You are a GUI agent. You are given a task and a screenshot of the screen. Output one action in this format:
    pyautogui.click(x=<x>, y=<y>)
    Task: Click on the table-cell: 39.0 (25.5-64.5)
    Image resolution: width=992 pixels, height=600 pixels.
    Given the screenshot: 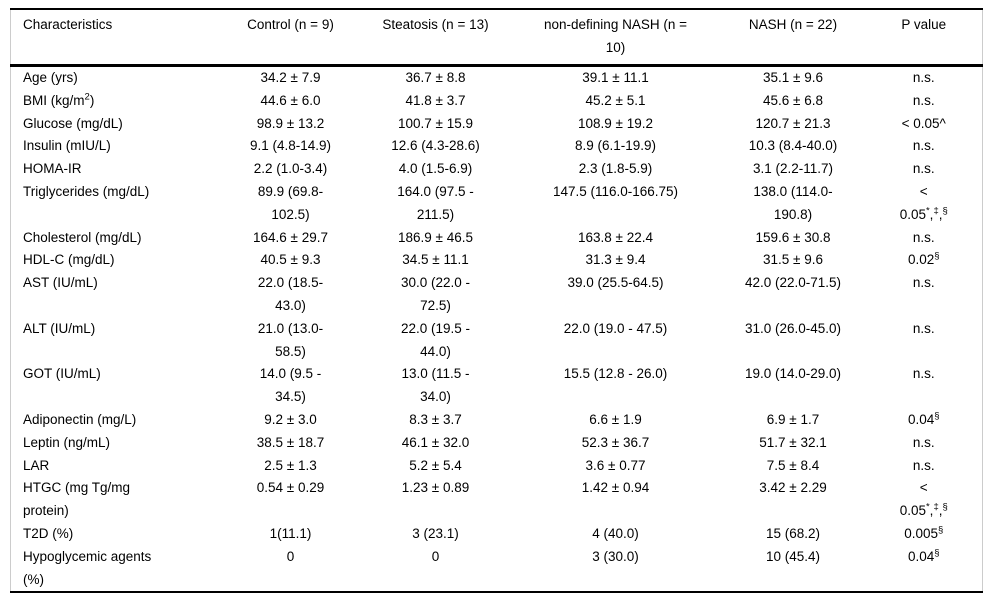 What is the action you would take?
    pyautogui.click(x=615, y=283)
    